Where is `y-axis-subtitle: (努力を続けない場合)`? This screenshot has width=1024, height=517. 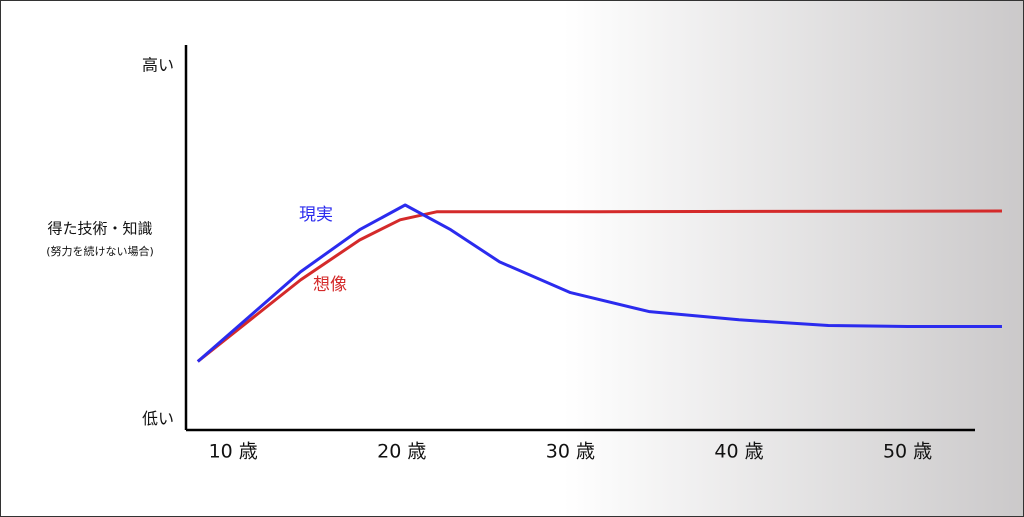
y-axis-subtitle: (努力を続けない場合) is located at coordinates (100, 251).